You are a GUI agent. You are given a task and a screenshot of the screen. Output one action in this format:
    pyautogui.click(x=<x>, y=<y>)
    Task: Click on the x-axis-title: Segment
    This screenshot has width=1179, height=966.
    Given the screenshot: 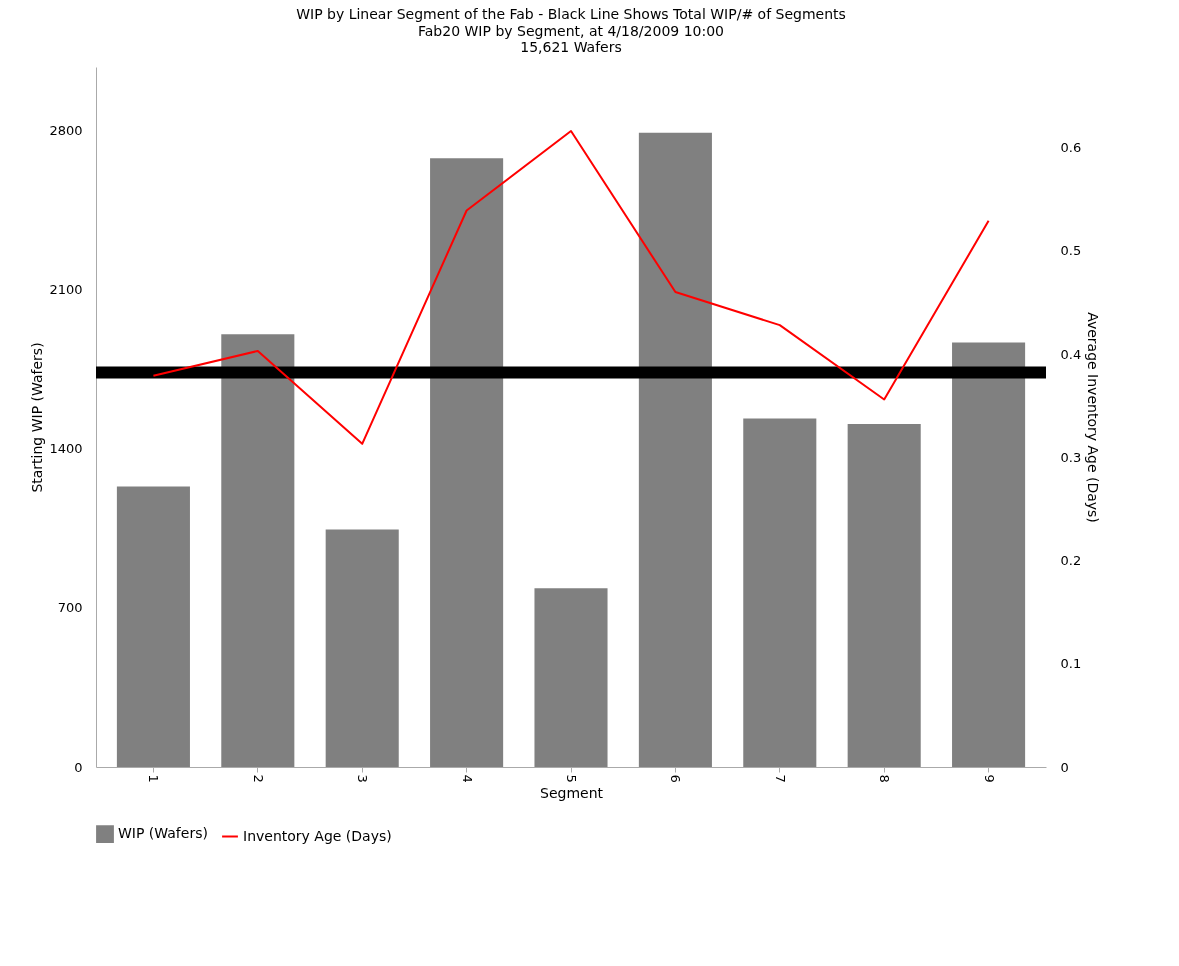 What is the action you would take?
    pyautogui.click(x=572, y=792)
    